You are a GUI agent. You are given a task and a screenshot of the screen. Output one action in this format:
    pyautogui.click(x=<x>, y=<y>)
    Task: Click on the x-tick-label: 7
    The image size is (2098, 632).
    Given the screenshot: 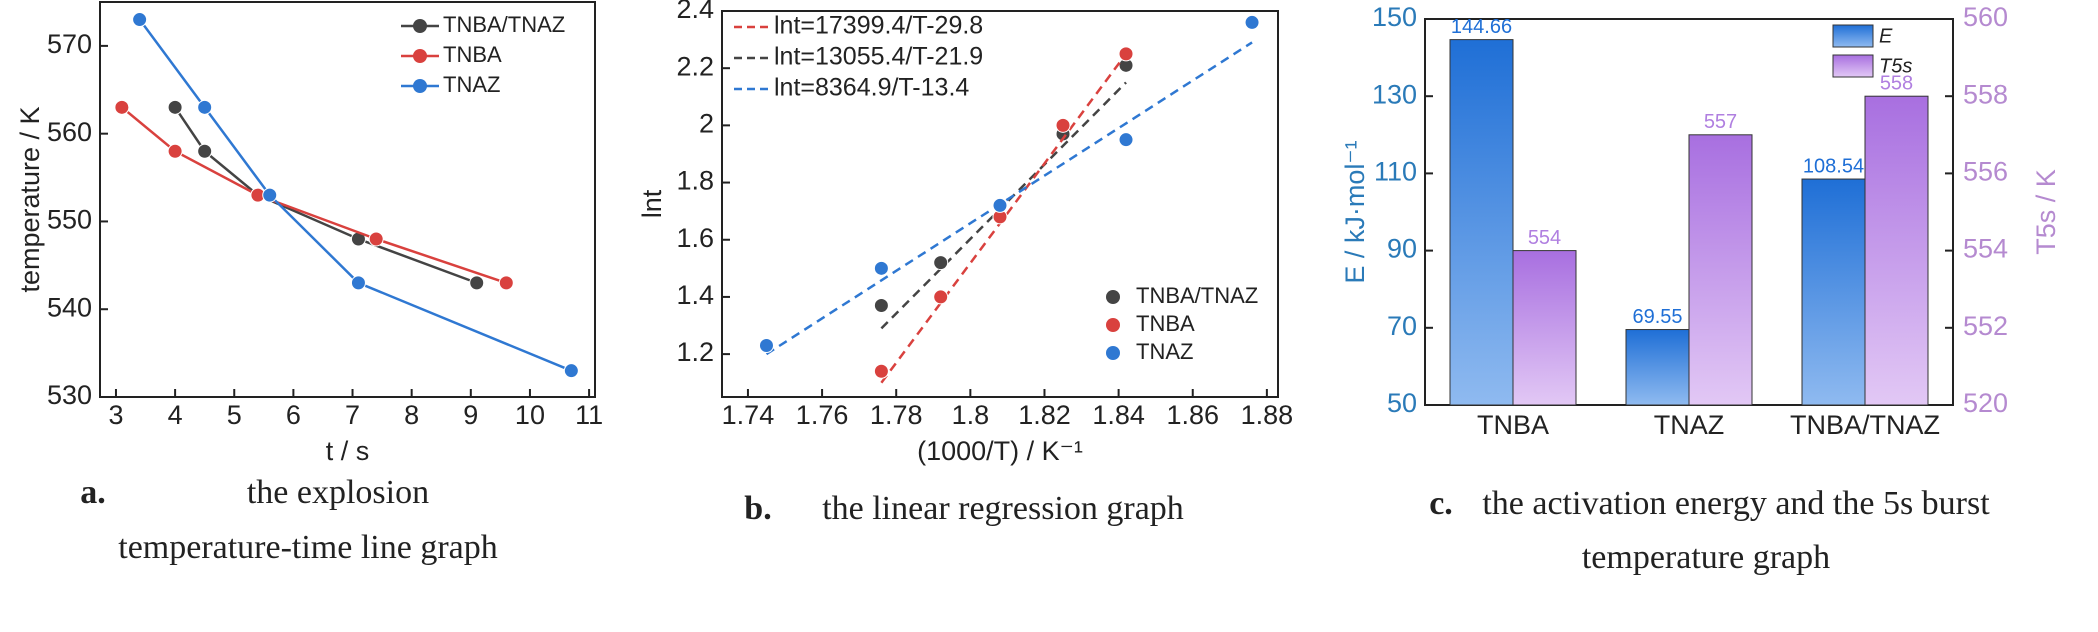 What is the action you would take?
    pyautogui.click(x=352, y=415)
    